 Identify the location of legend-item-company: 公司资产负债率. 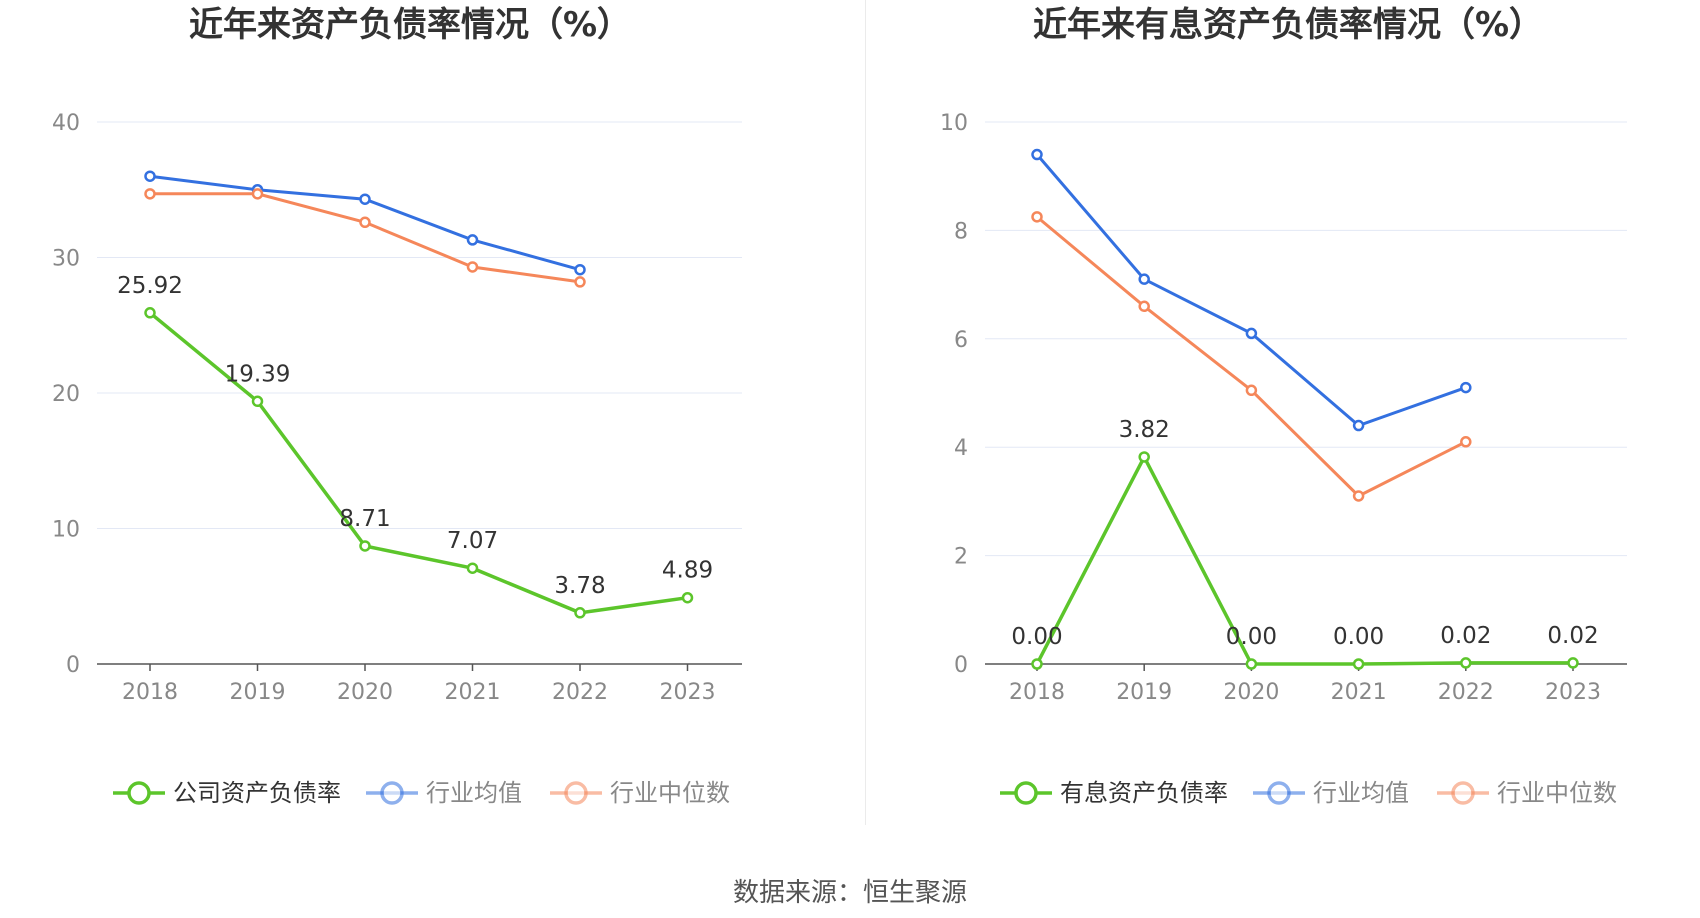
(227, 793).